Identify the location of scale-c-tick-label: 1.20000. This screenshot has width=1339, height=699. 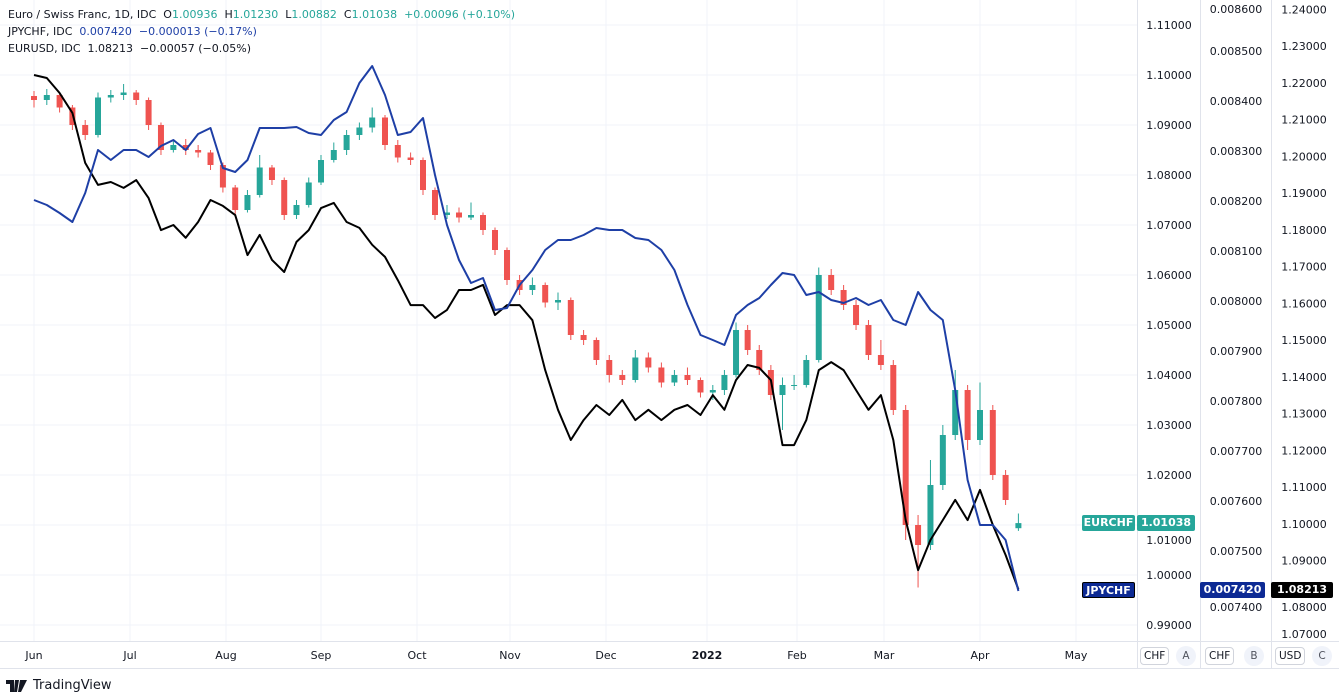
(1304, 156).